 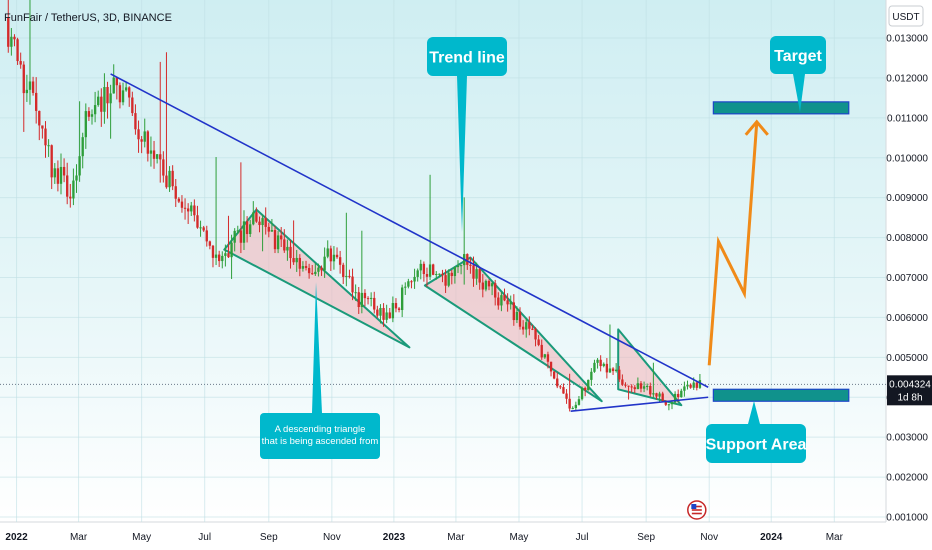 I want to click on target-zone-box, so click(x=781, y=108).